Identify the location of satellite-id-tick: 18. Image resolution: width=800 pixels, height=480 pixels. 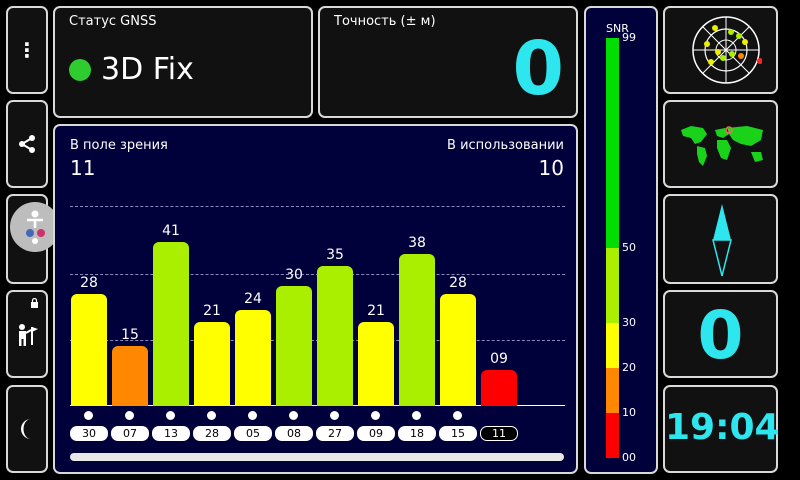
(417, 433).